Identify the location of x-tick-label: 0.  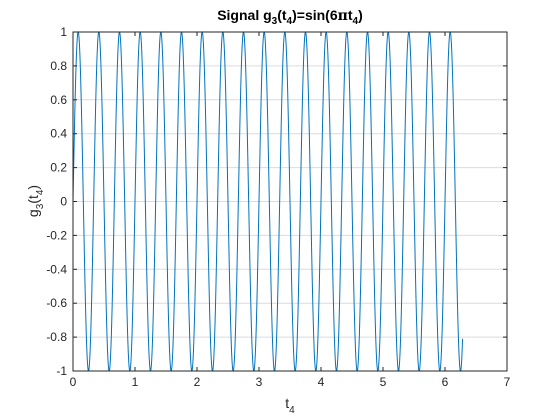
(73, 382).